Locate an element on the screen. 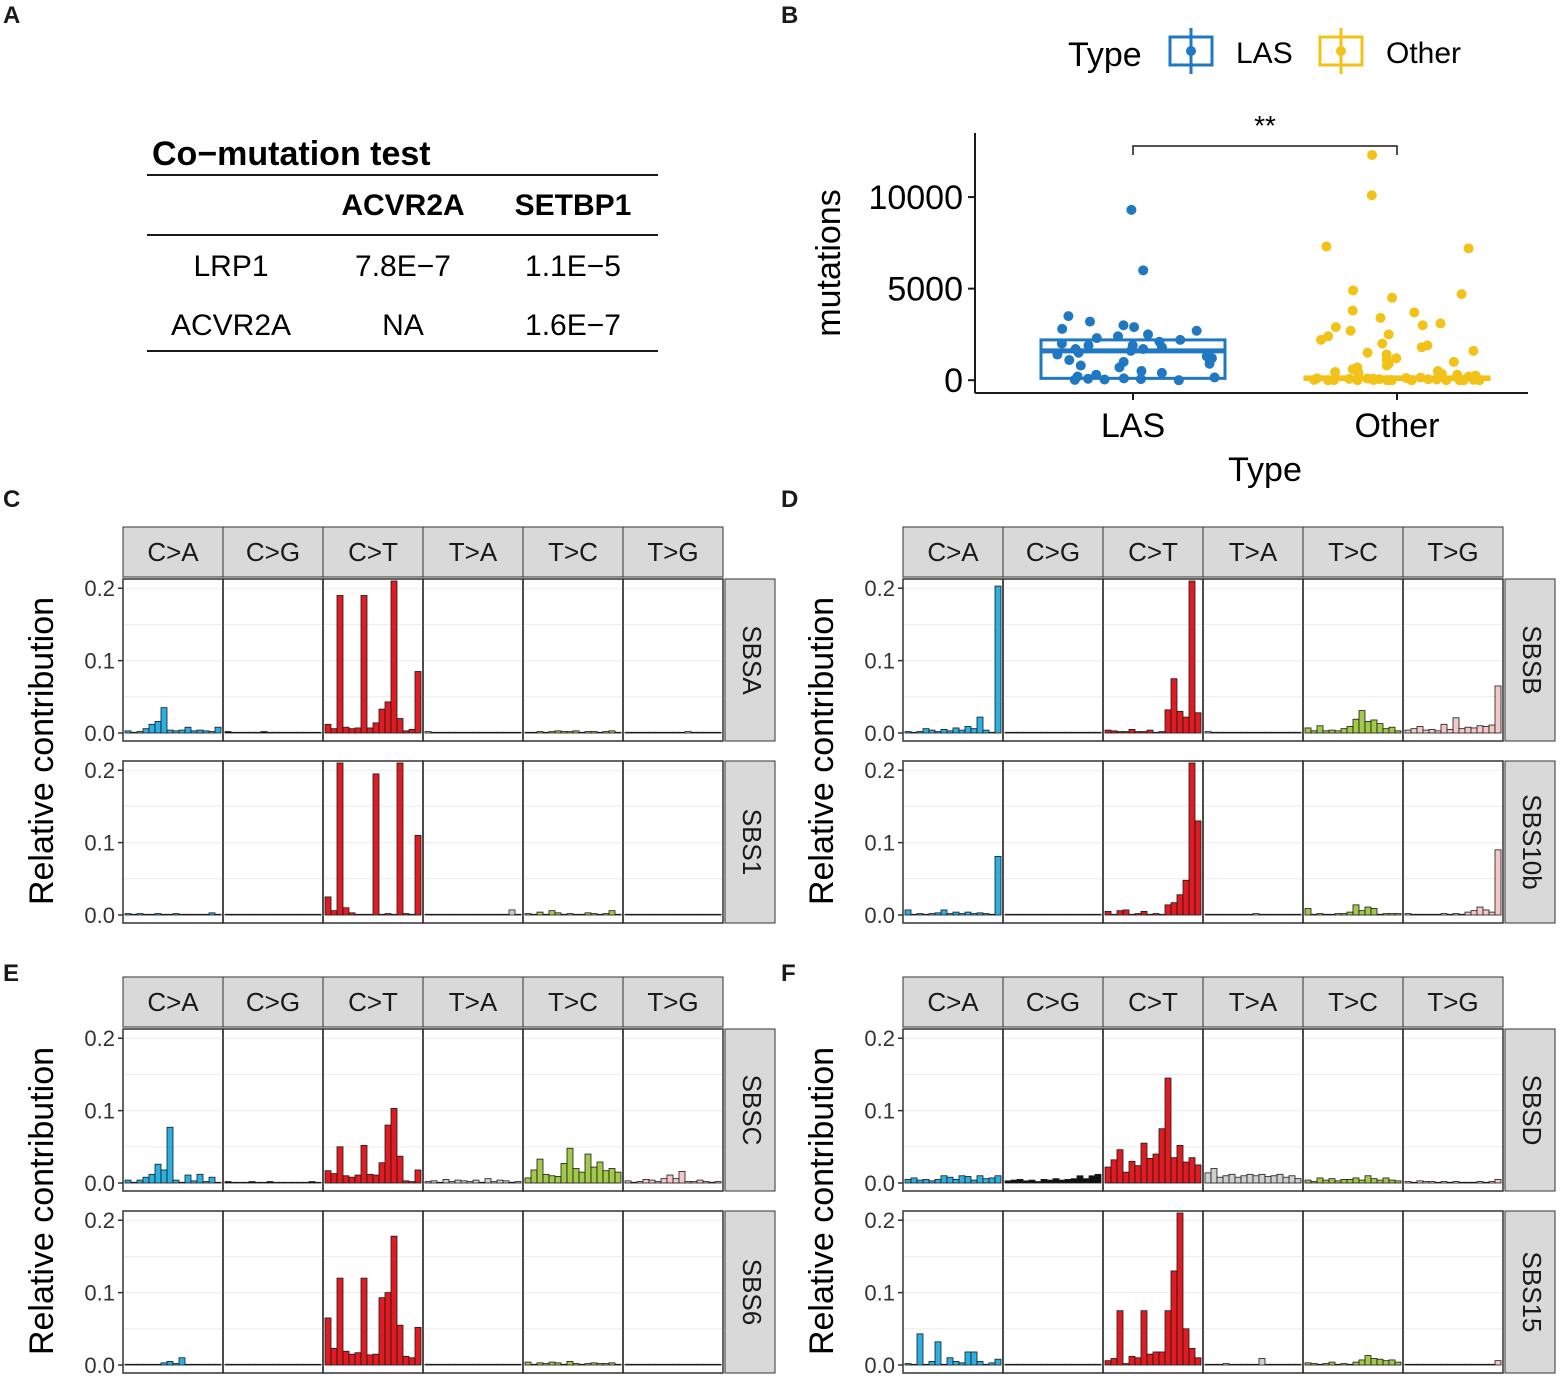 This screenshot has height=1381, width=1560. facet-strip-label: T>A is located at coordinates (1253, 1002).